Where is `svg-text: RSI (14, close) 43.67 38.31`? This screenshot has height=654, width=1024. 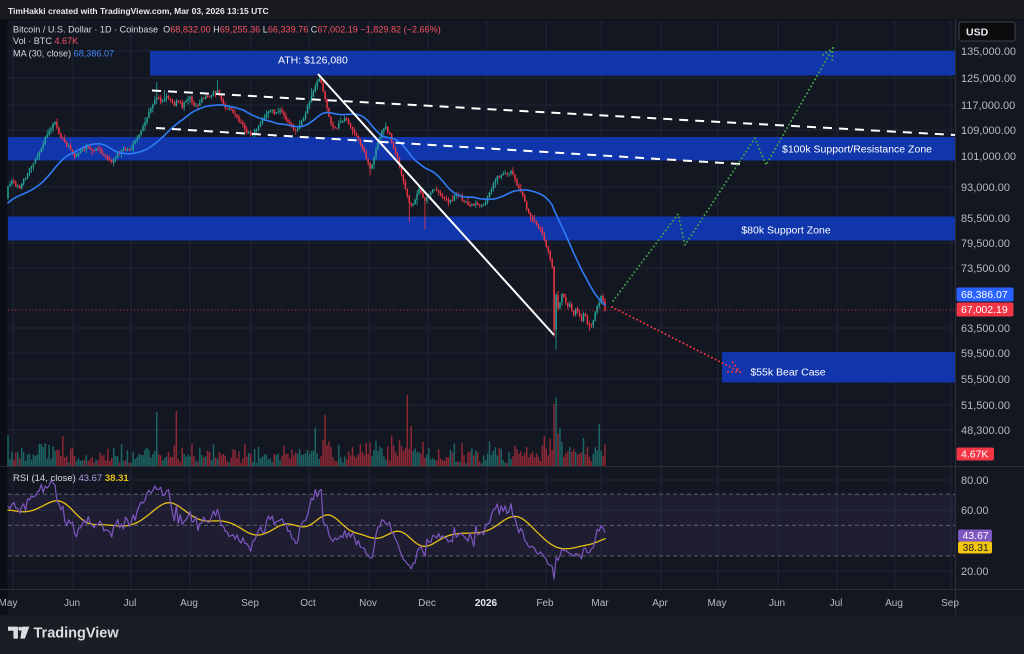
svg-text: RSI (14, close) 43.67 38.31 is located at coordinates (71, 478).